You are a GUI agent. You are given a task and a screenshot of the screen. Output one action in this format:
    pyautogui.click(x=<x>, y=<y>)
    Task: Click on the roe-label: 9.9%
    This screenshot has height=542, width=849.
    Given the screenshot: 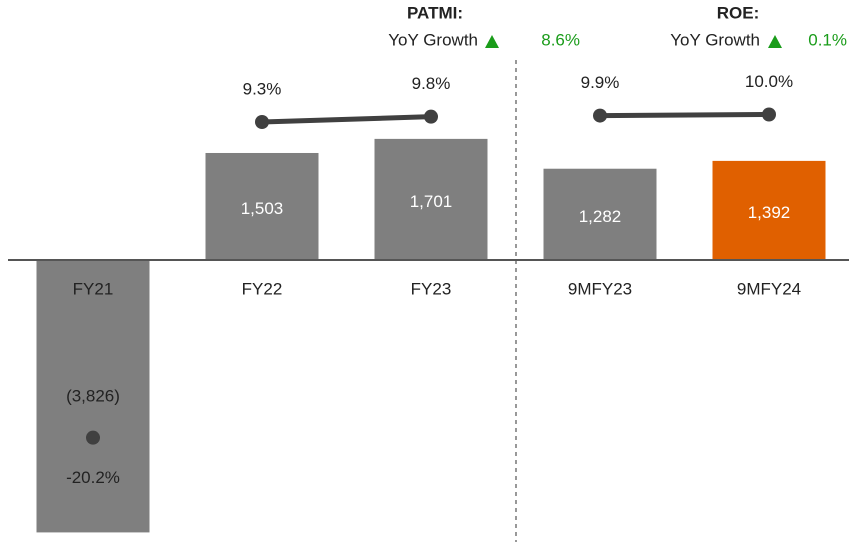 What is the action you would take?
    pyautogui.click(x=600, y=82)
    